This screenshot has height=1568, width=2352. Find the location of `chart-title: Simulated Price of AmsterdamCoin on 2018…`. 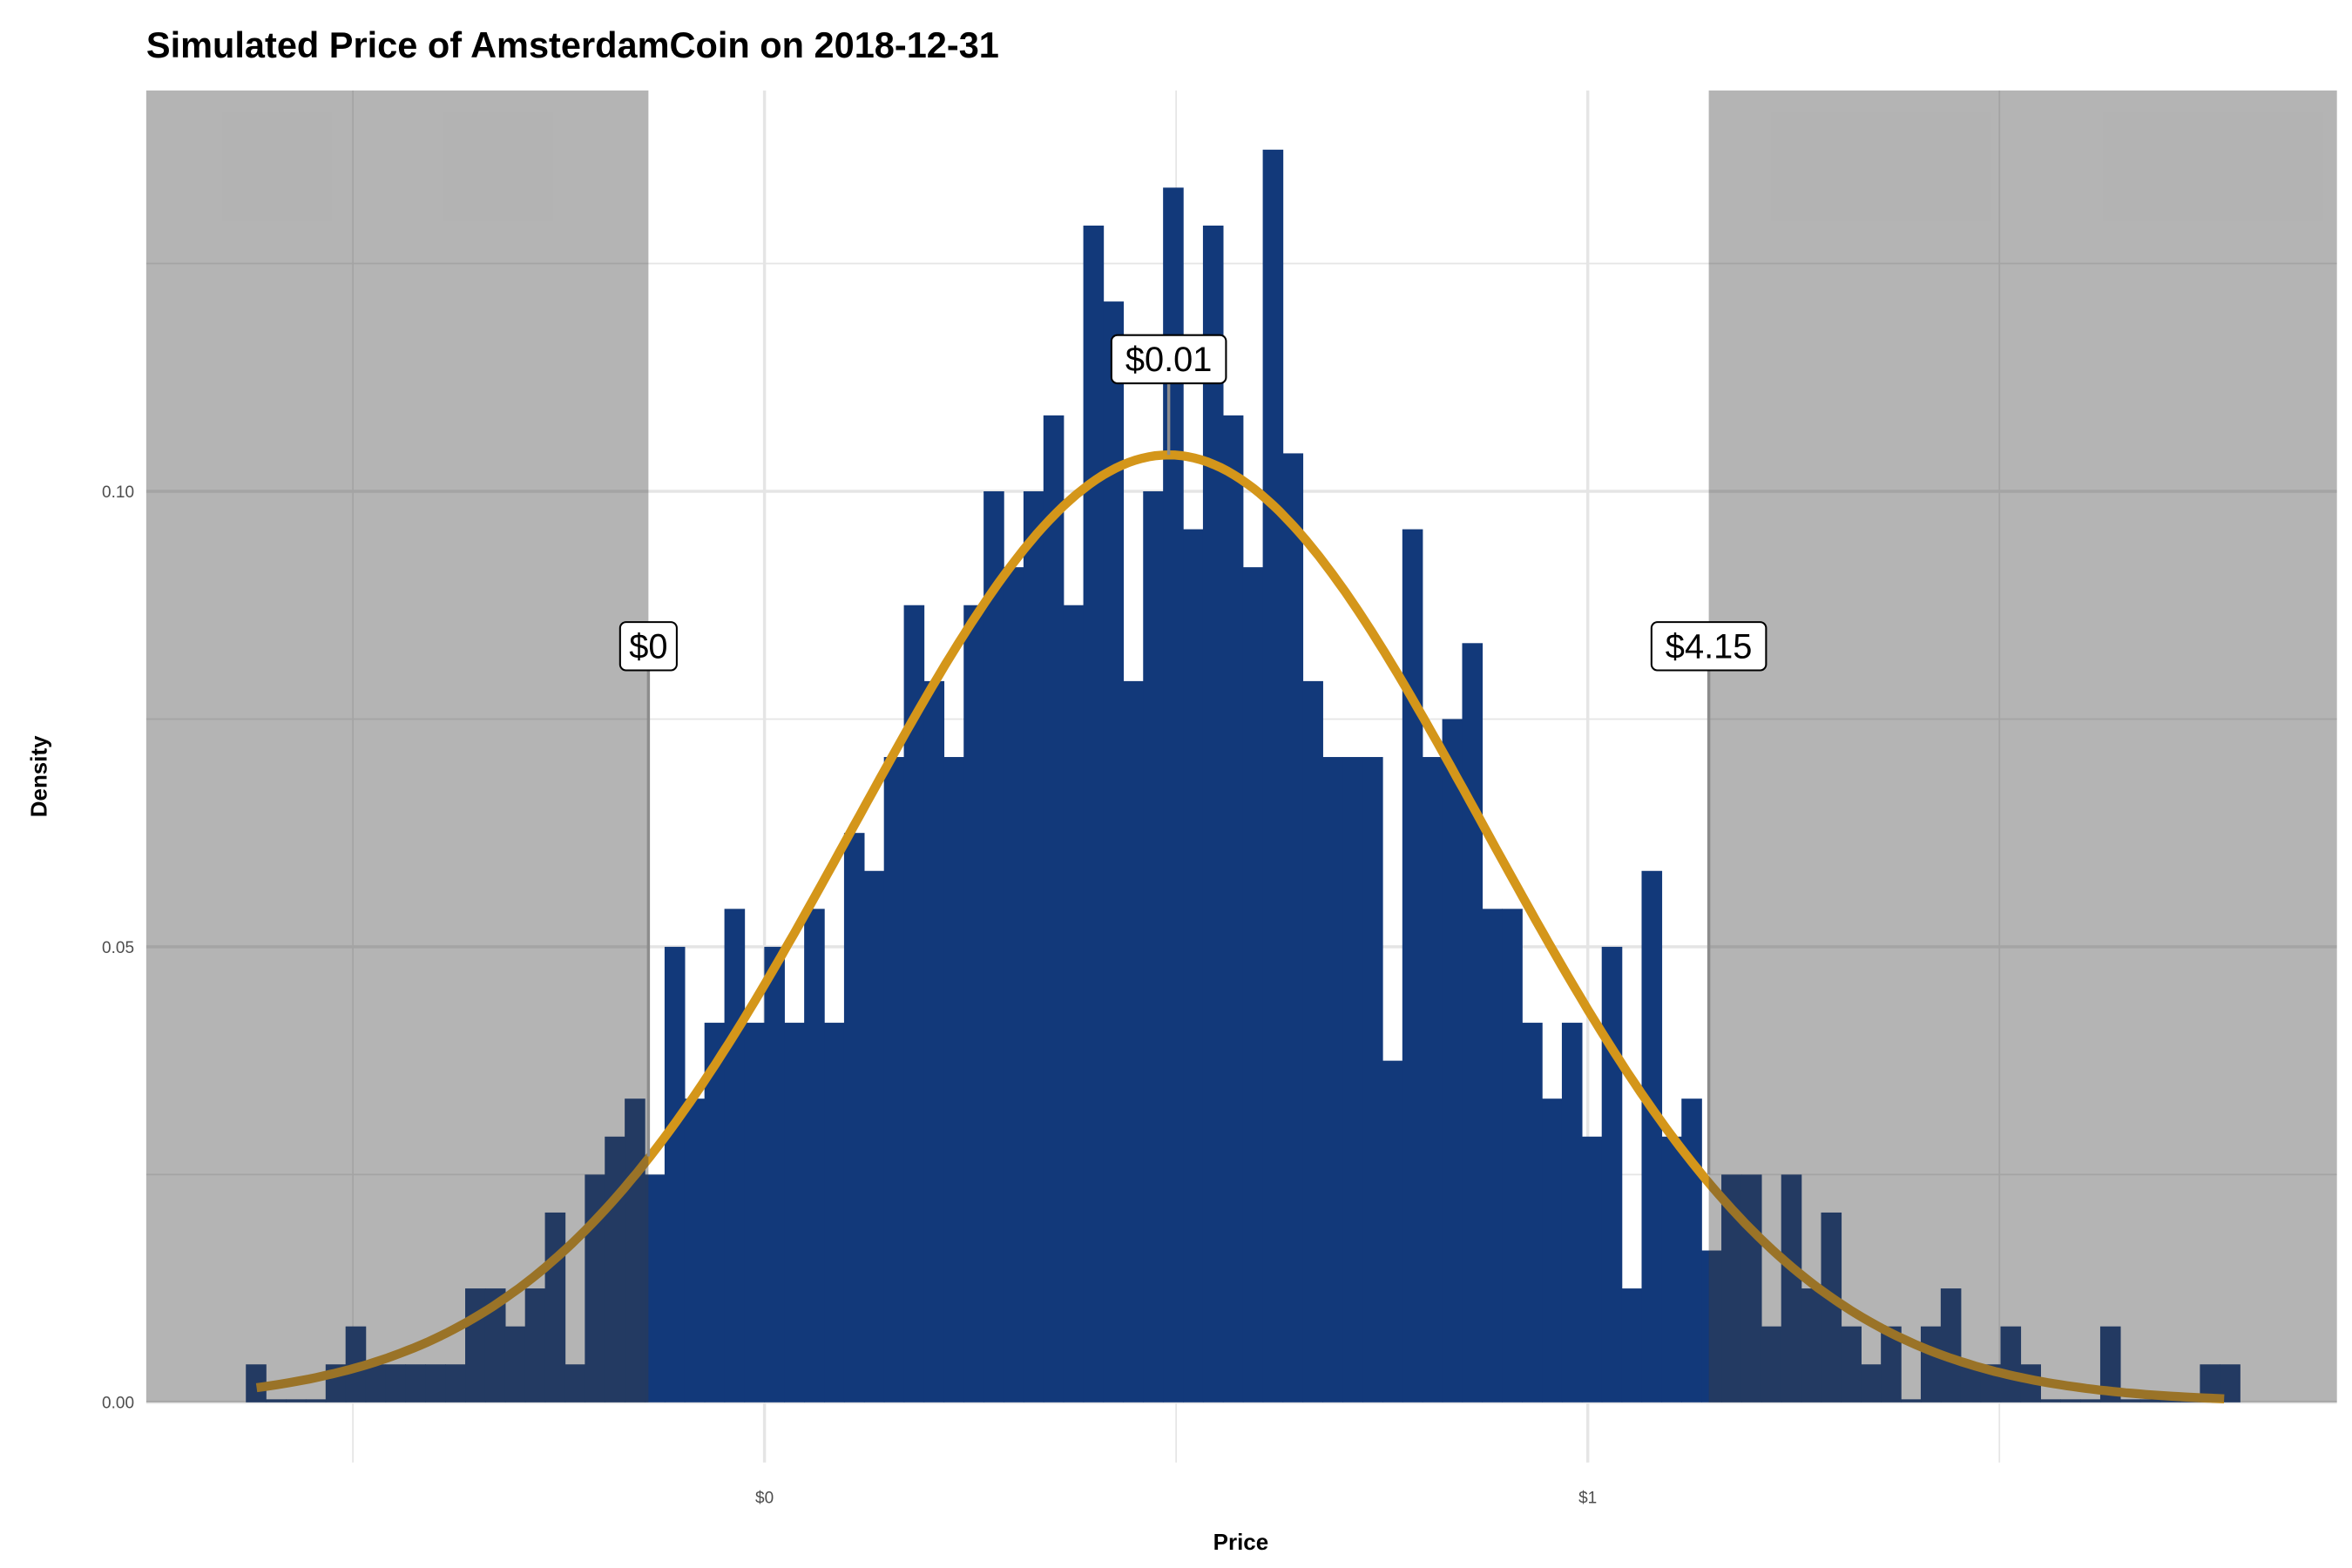

chart-title: Simulated Price of AmsterdamCoin on 2018… is located at coordinates (572, 44).